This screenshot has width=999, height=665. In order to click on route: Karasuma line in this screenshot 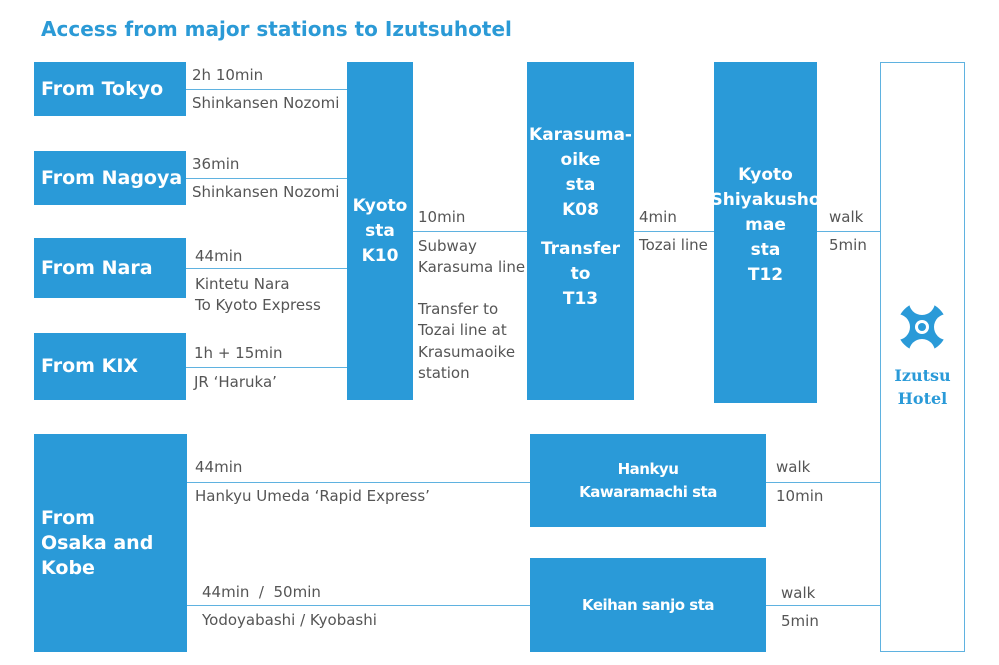, I will do `click(472, 267)`.